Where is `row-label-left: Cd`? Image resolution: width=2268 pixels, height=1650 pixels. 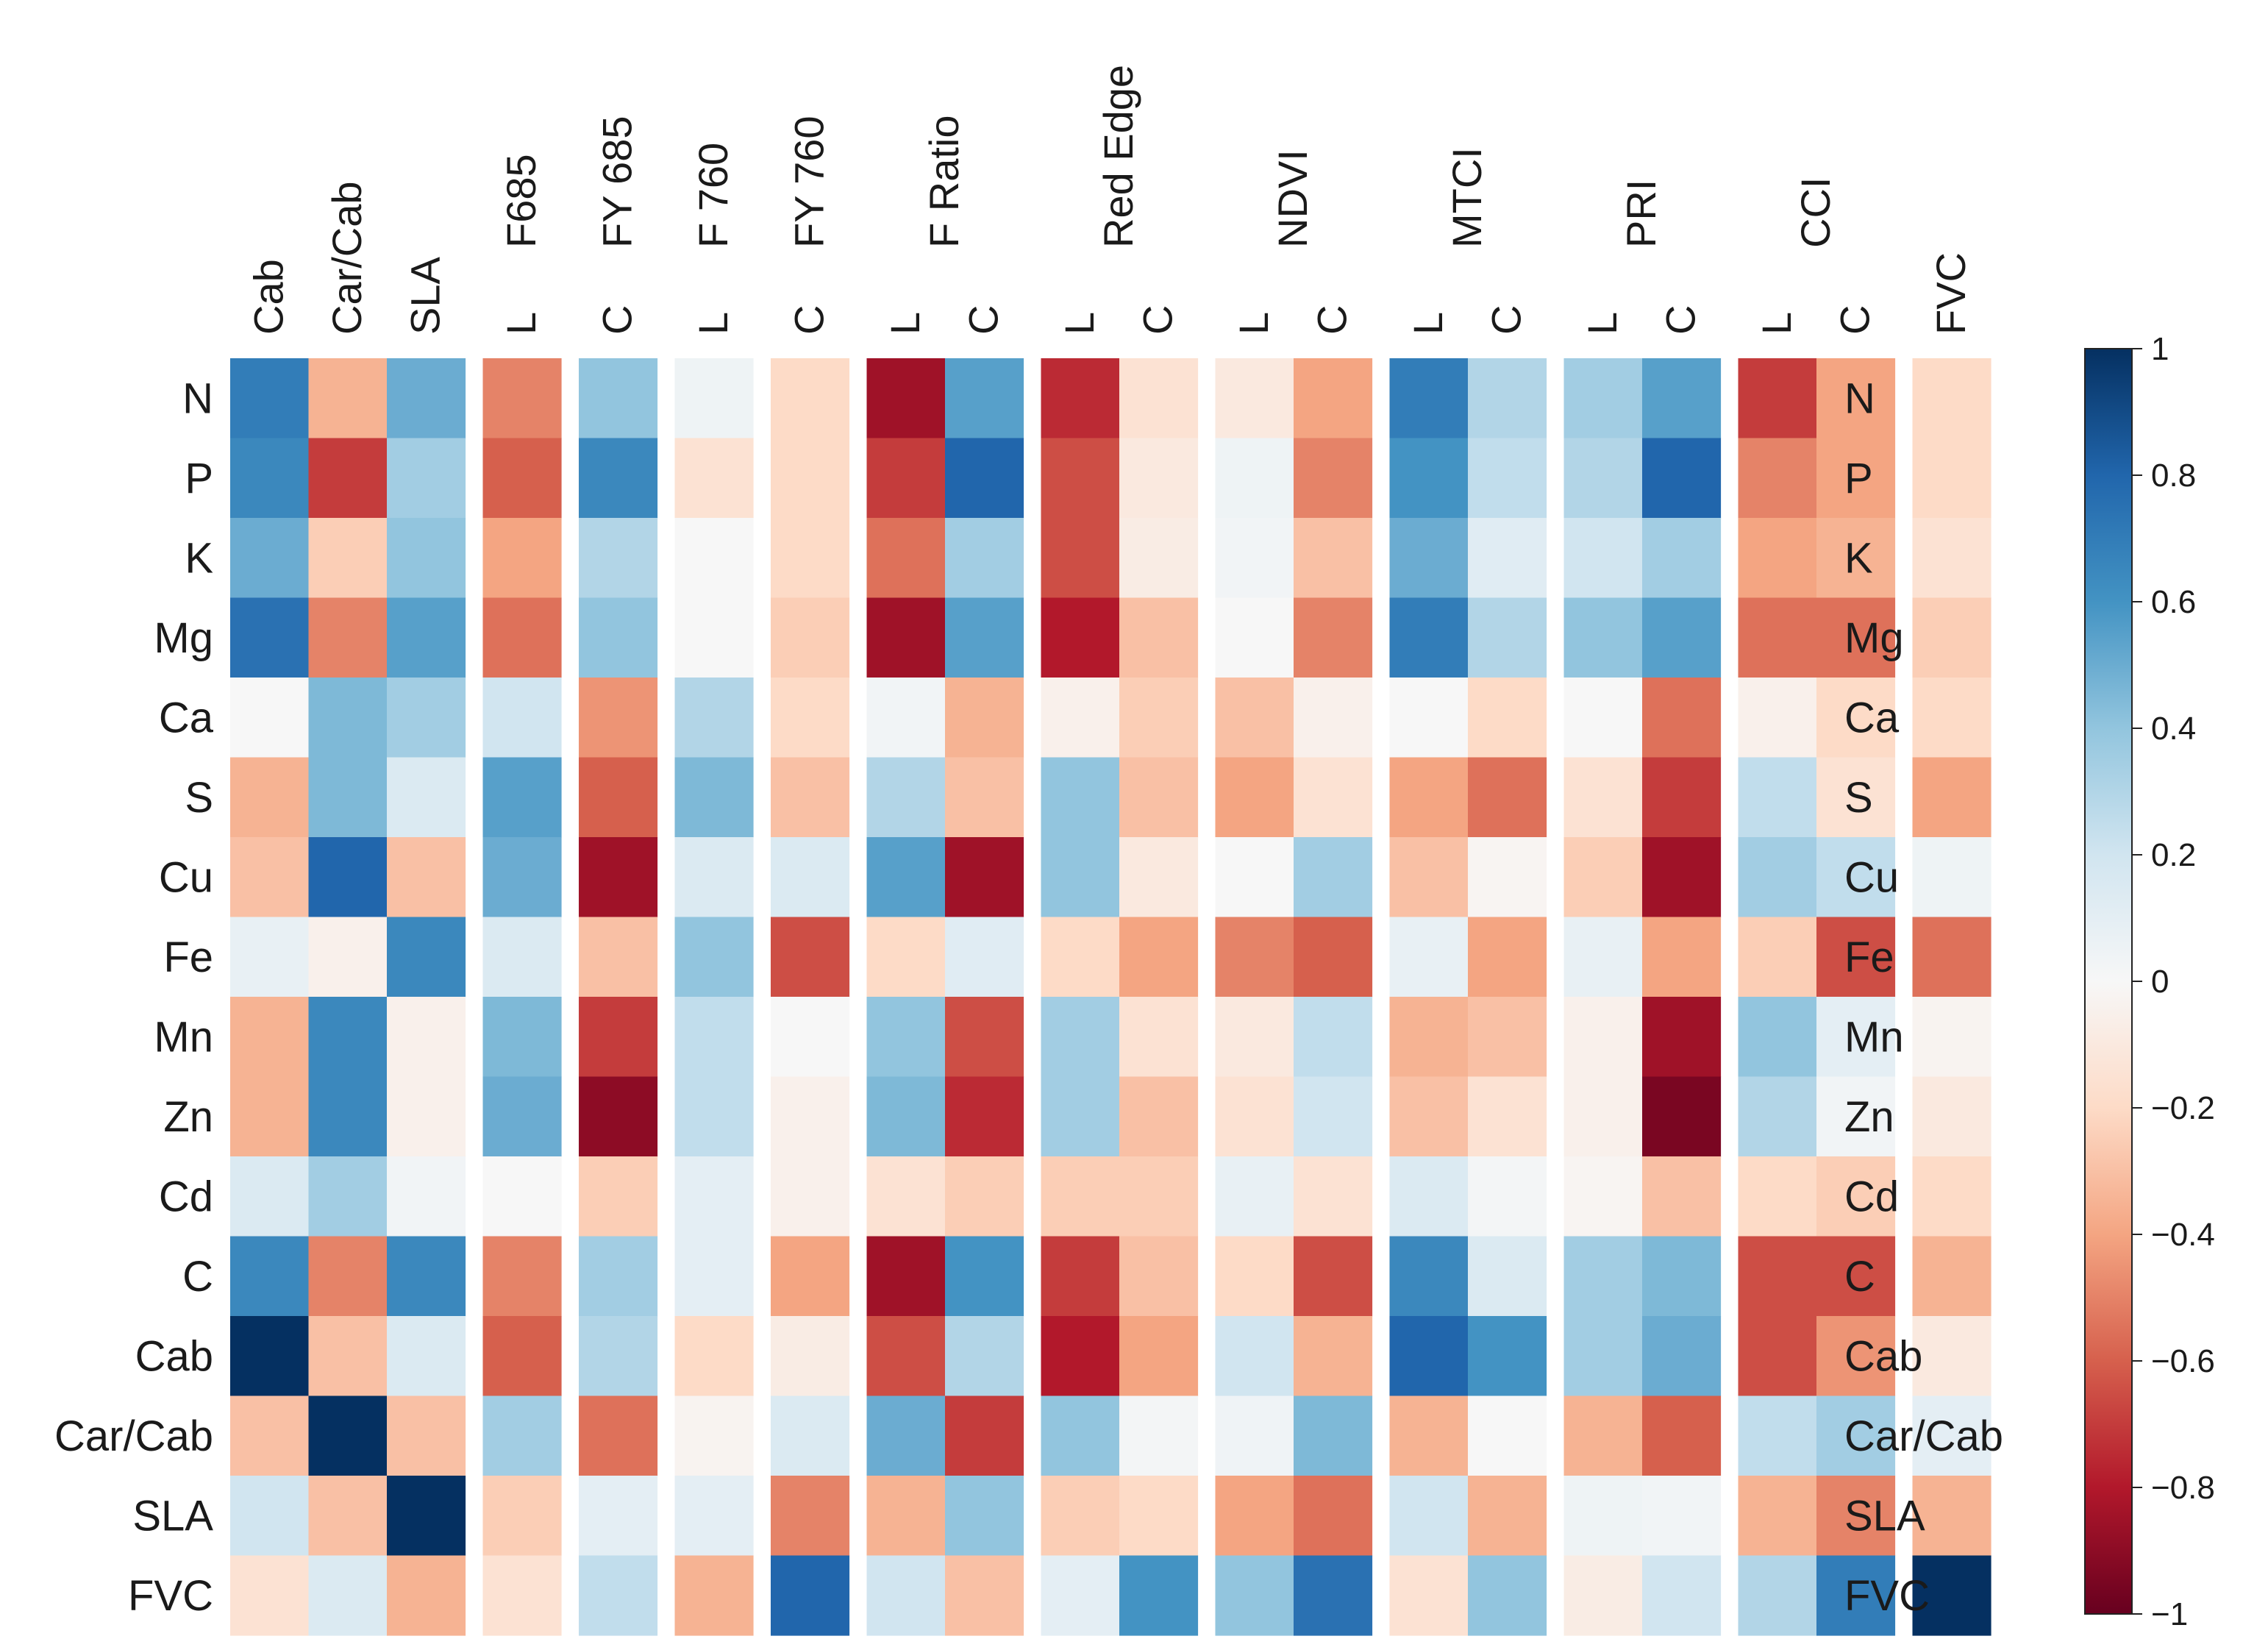 row-label-left: Cd is located at coordinates (186, 1196).